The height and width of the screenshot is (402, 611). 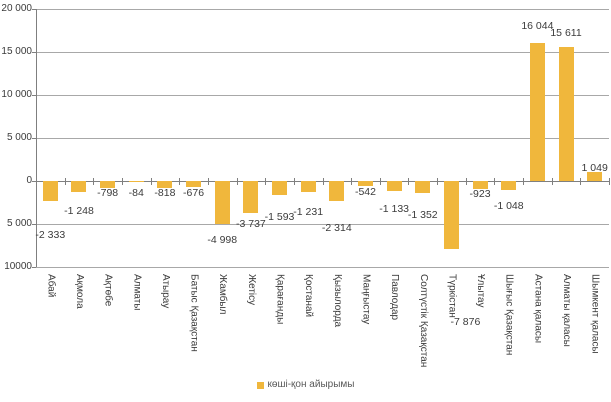 I want to click on bar-value-label: -2 333, so click(x=50, y=235).